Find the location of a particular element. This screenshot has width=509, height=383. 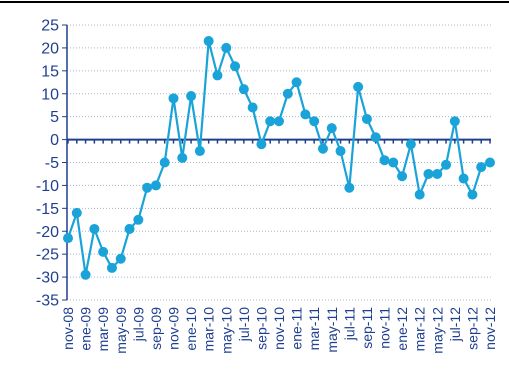

y-tick-label: 25 is located at coordinates (50, 26).